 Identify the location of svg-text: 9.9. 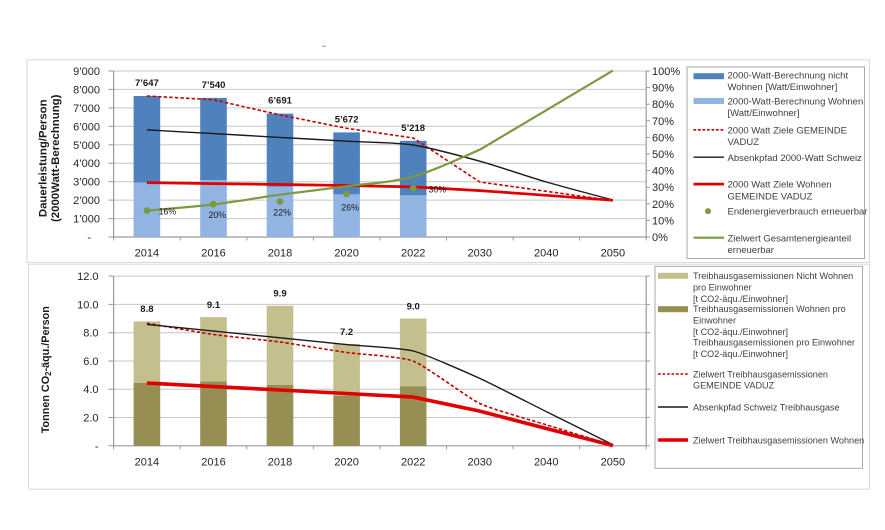
(279, 294).